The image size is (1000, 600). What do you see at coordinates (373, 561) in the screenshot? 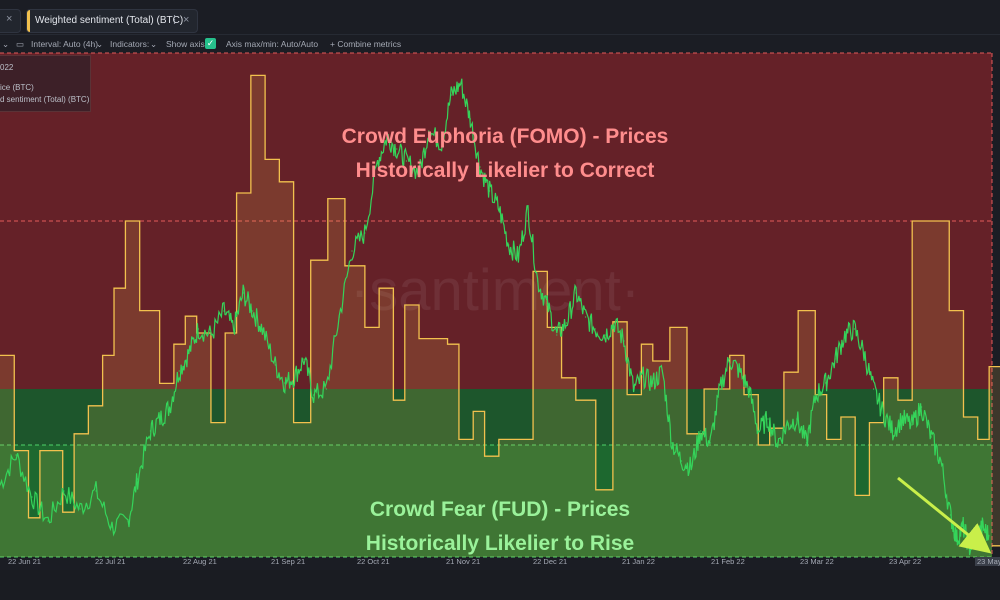
I see `x-tick-label: 22 Oct 21` at bounding box center [373, 561].